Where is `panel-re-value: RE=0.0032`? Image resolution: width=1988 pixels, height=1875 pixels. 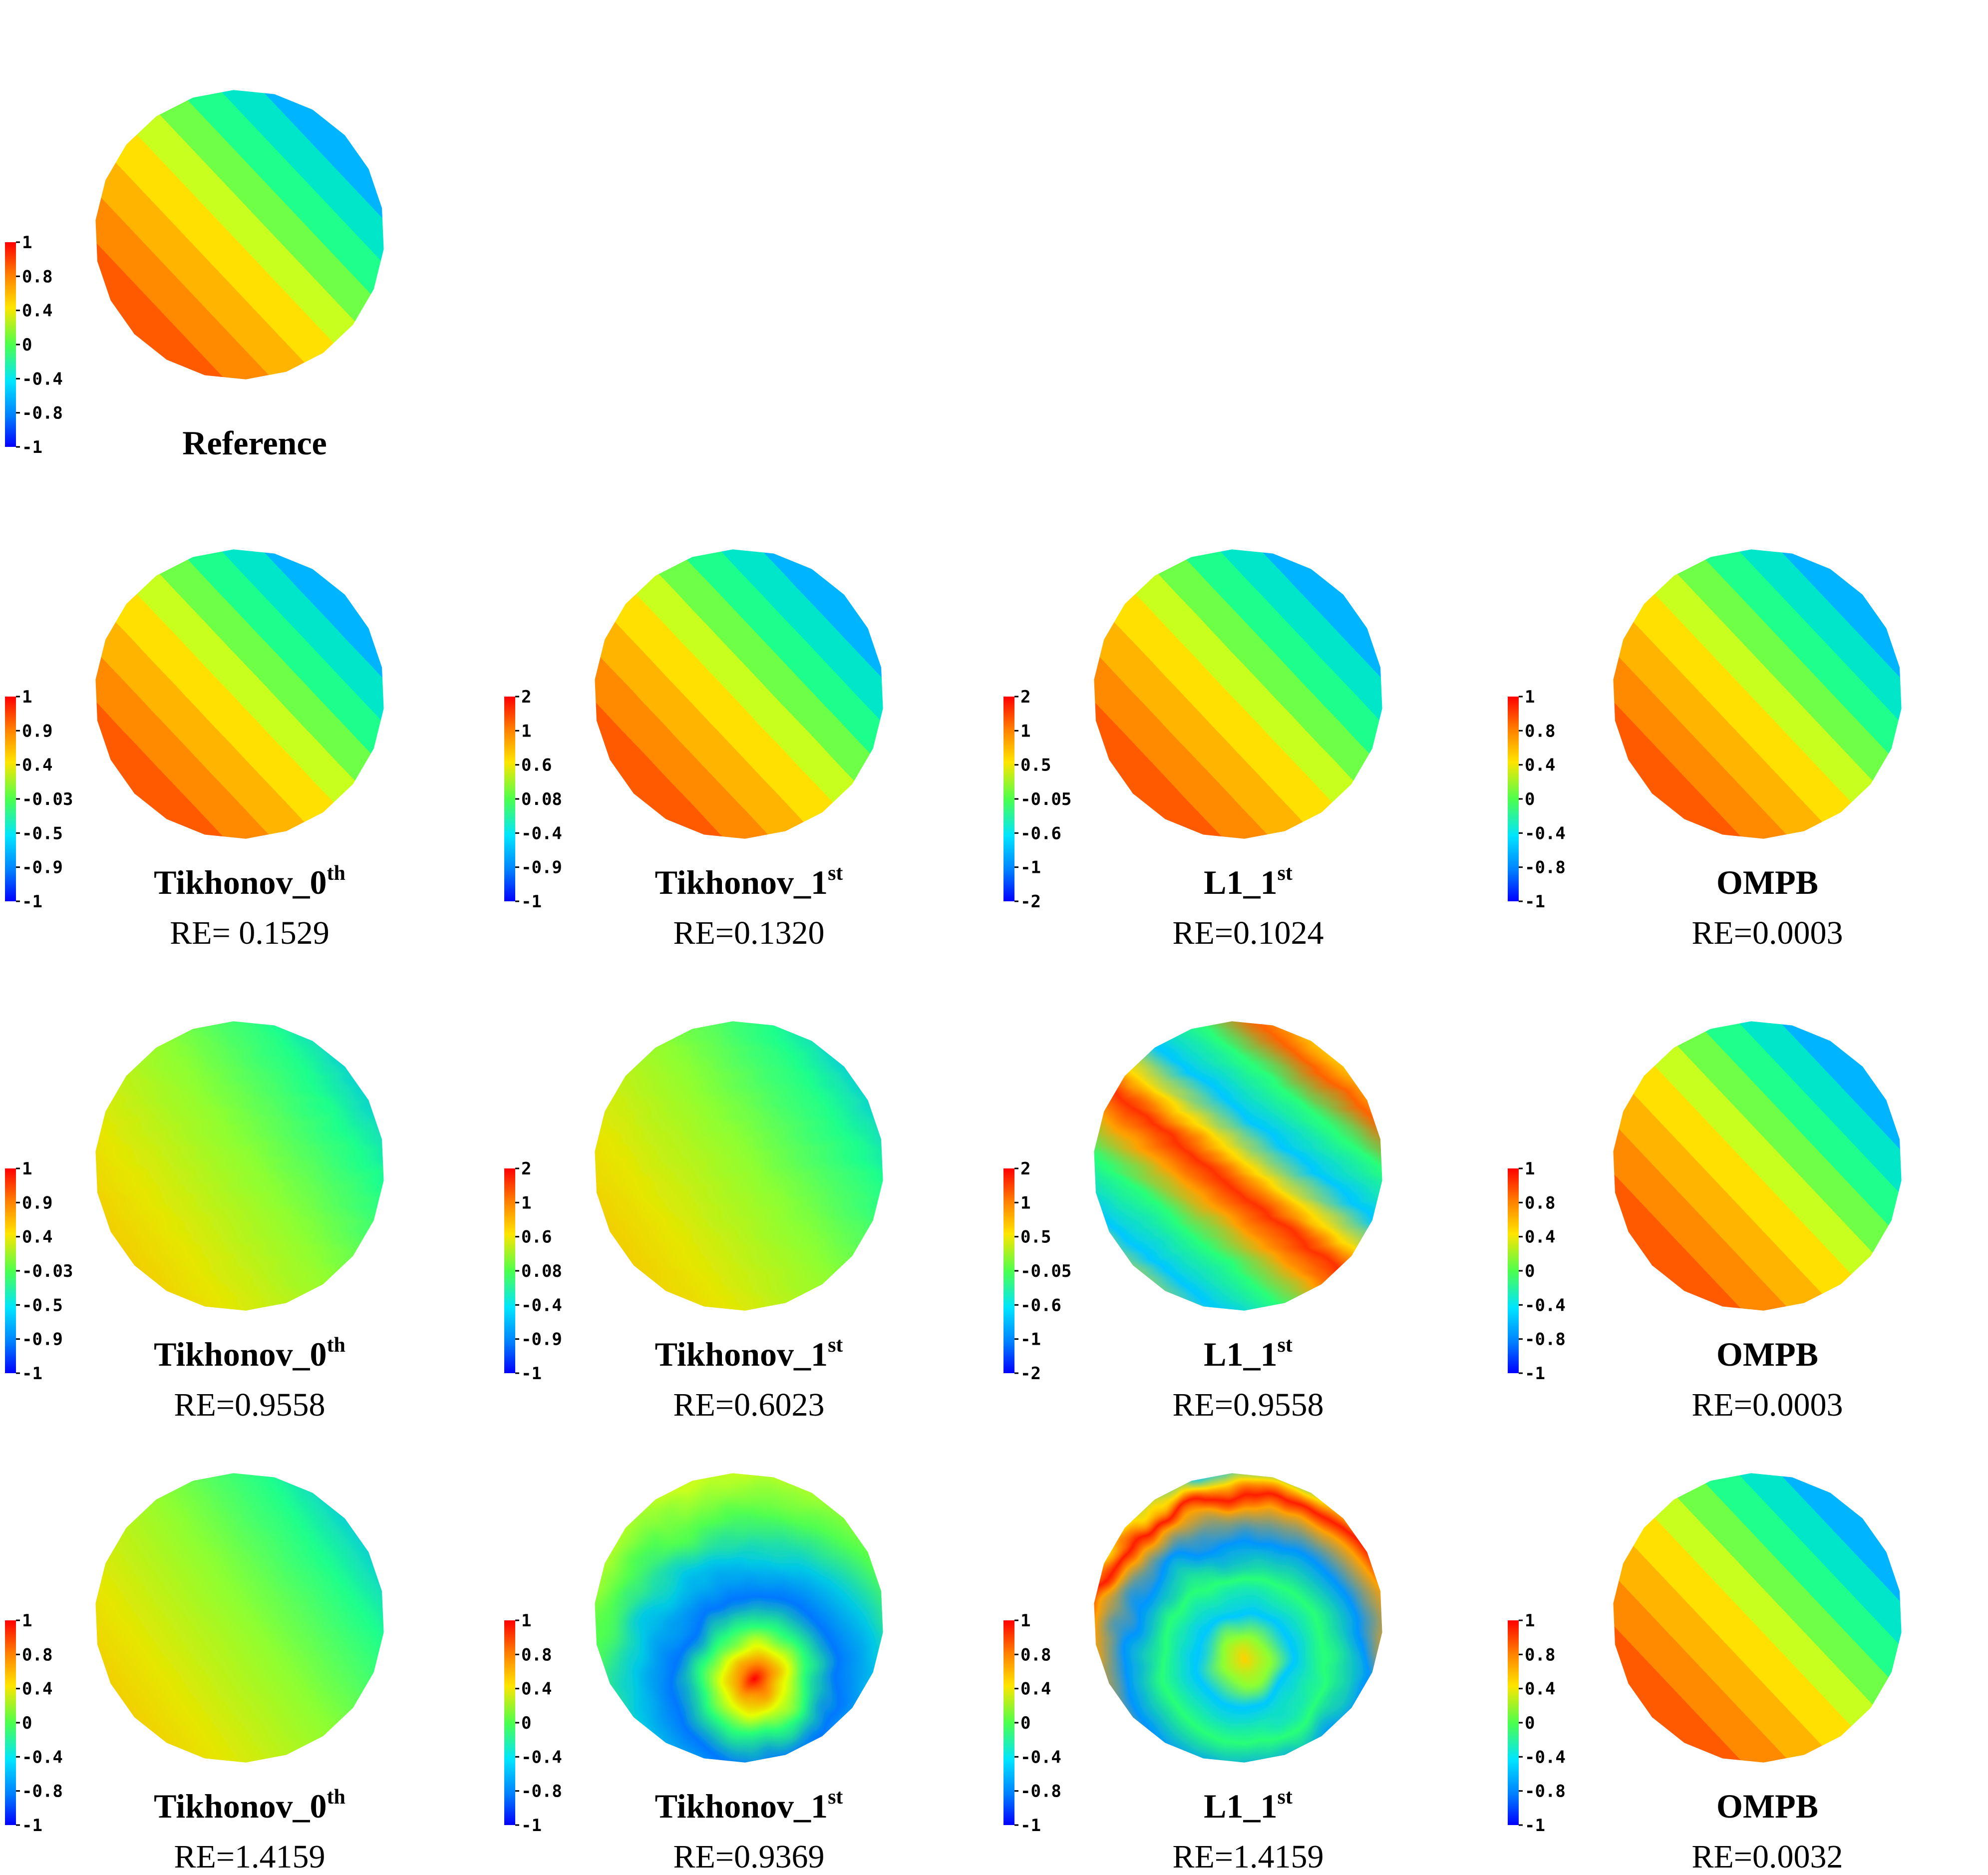
panel-re-value: RE=0.0032 is located at coordinates (1767, 1857).